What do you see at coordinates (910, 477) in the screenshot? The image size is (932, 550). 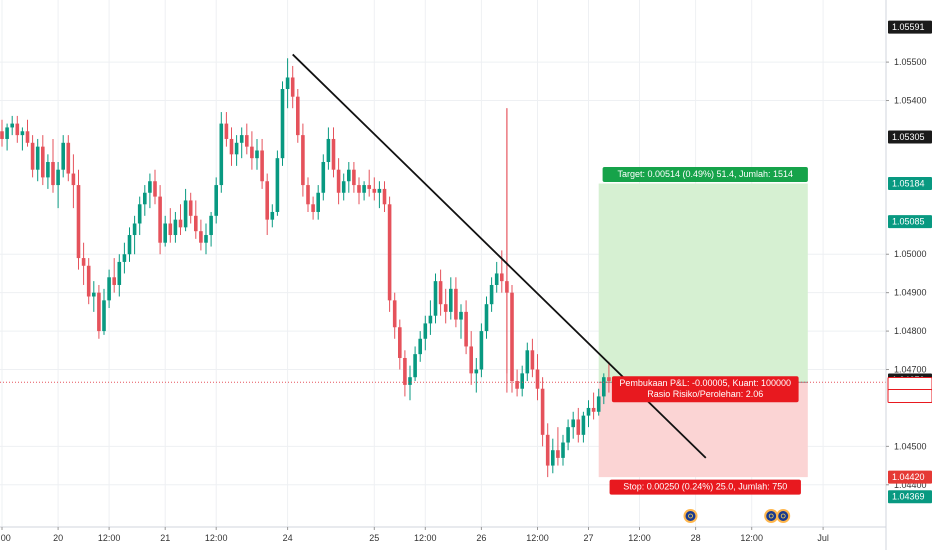 I see `price-badge: 1.04420` at bounding box center [910, 477].